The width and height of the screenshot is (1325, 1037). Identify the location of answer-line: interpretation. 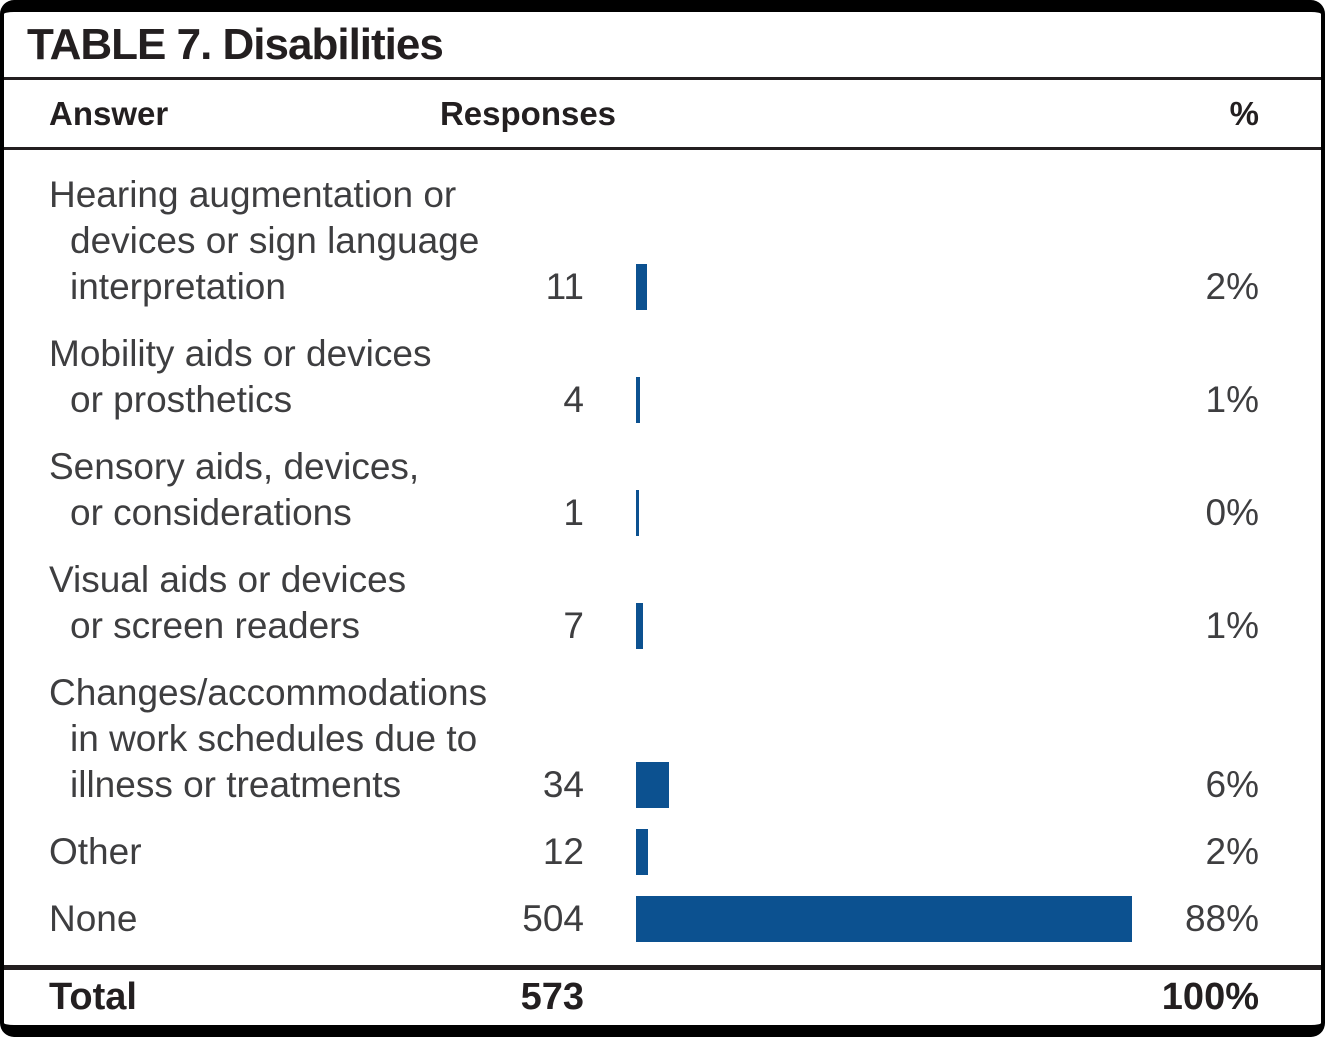
(178, 286).